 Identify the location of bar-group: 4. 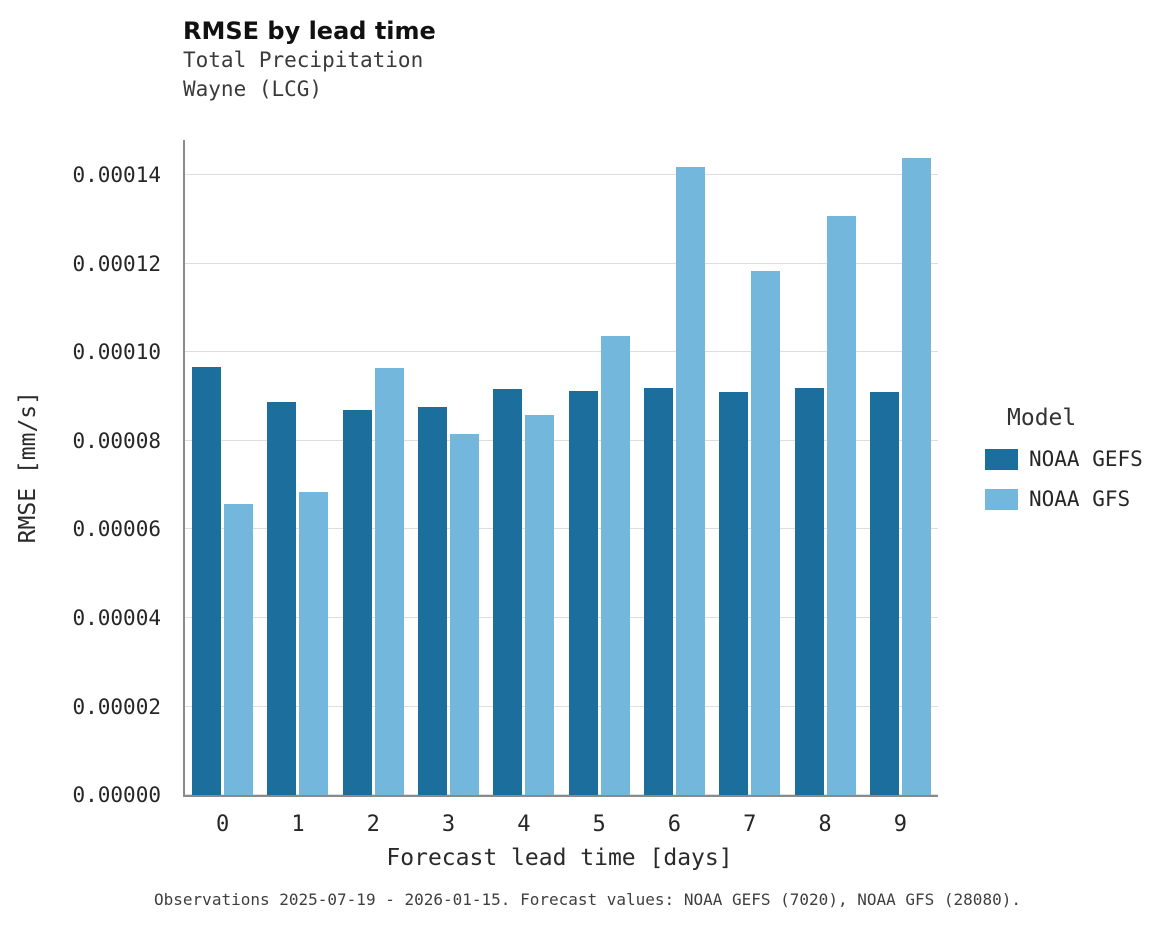
(524, 488).